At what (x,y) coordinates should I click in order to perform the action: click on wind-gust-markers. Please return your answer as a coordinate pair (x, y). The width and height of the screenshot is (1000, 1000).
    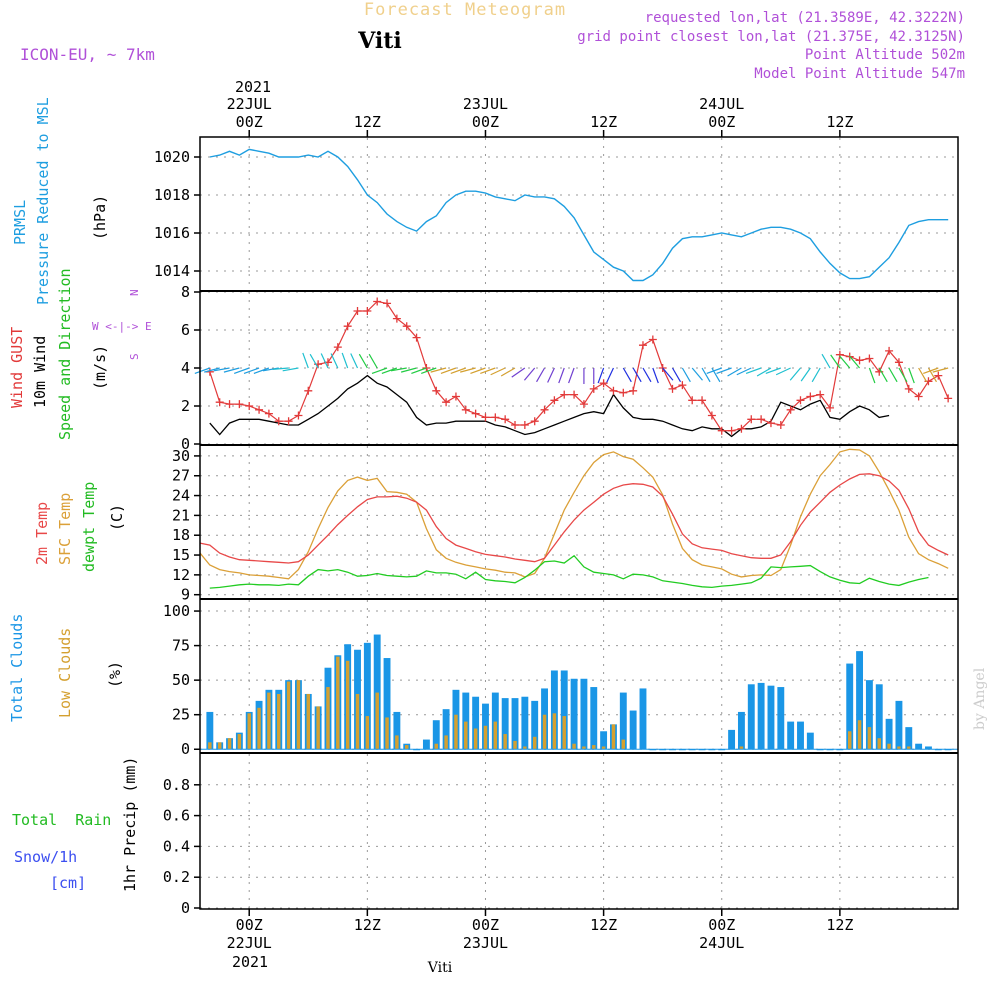
    Looking at the image, I should click on (579, 366).